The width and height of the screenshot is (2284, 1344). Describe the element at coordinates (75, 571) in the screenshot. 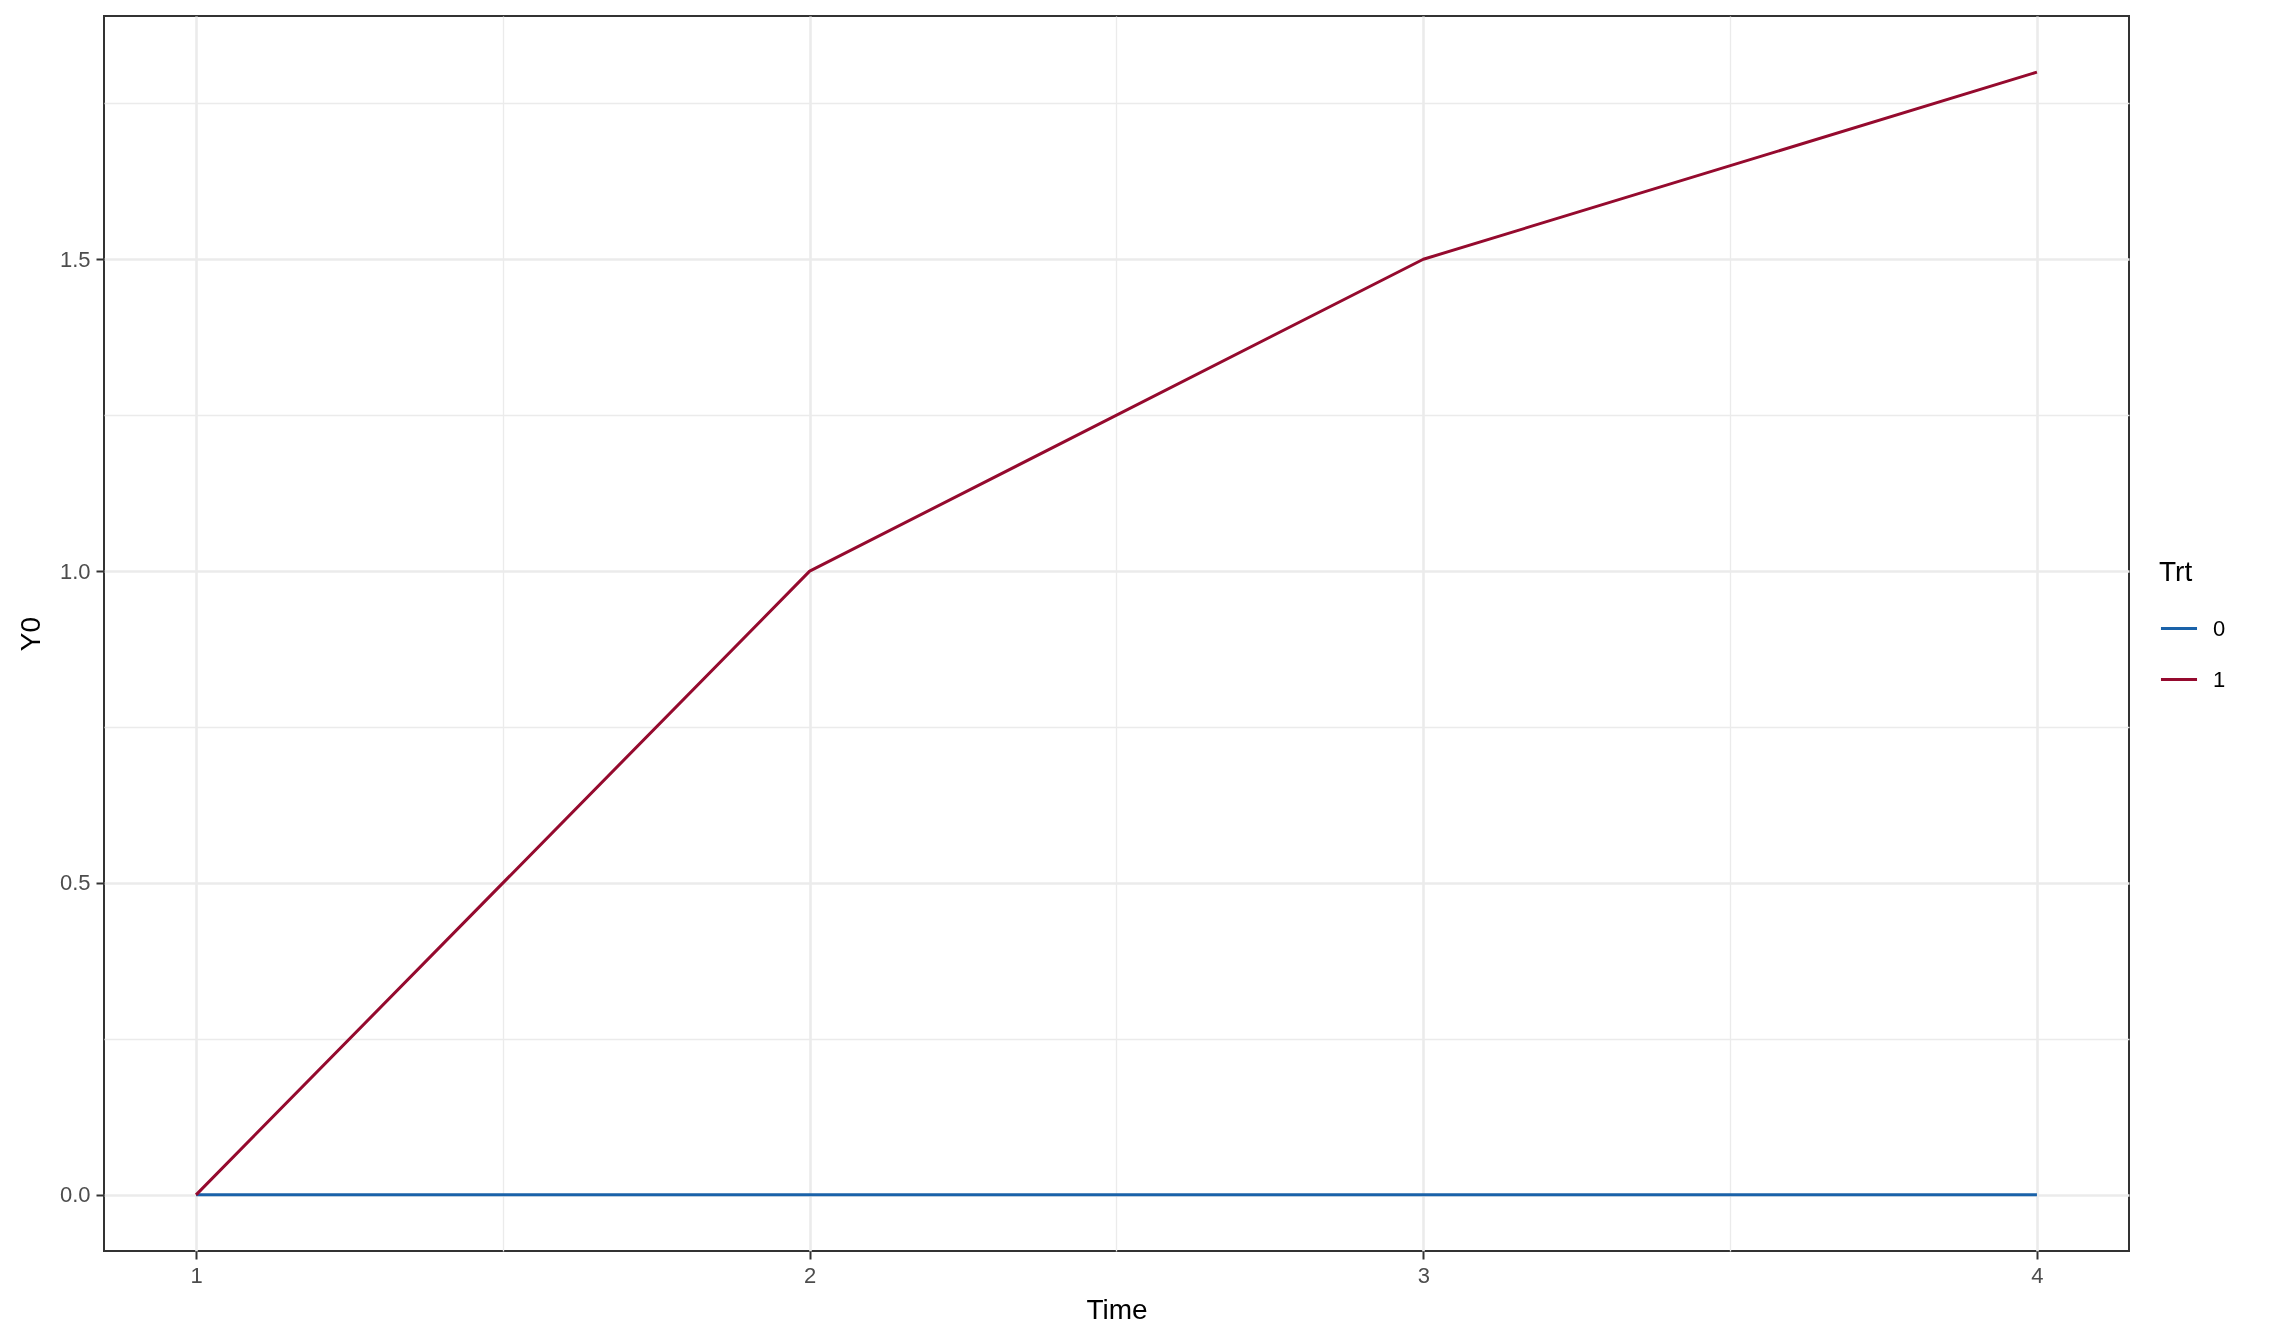

I see `y-tick-label: 1.0` at that location.